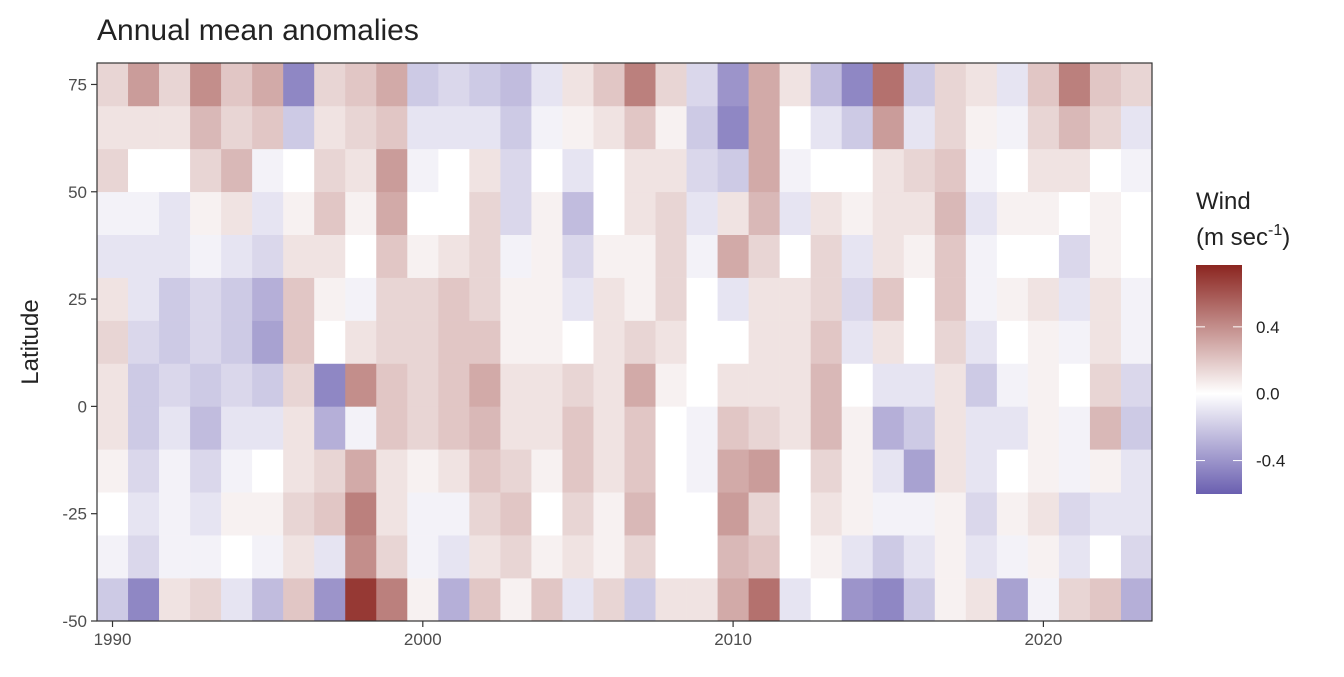 This screenshot has height=677, width=1344. Describe the element at coordinates (1270, 461) in the screenshot. I see `colorbar-tick-label: -0.4` at that location.